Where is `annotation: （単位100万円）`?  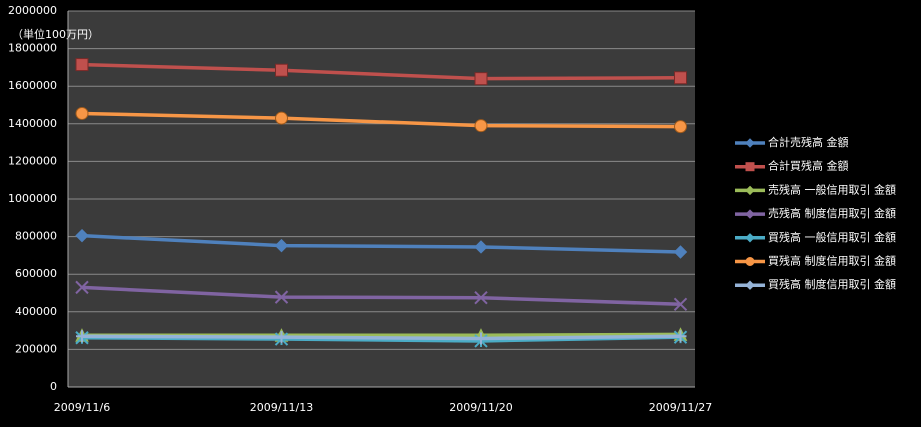 annotation: （単位100万円） is located at coordinates (55, 34).